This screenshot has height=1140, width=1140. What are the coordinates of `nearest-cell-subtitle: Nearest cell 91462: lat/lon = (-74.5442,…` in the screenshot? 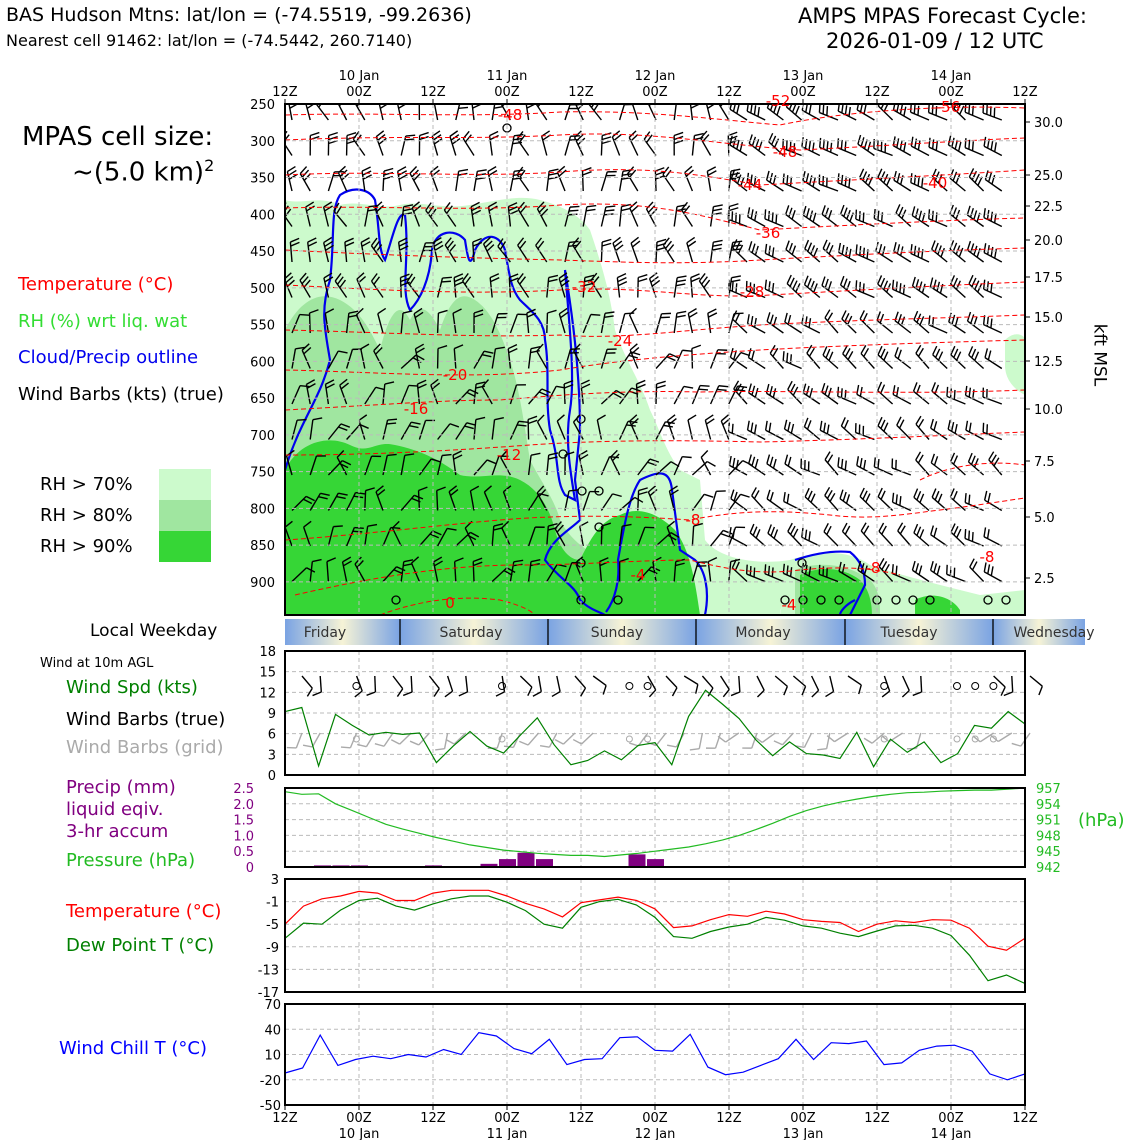 It's located at (209, 40).